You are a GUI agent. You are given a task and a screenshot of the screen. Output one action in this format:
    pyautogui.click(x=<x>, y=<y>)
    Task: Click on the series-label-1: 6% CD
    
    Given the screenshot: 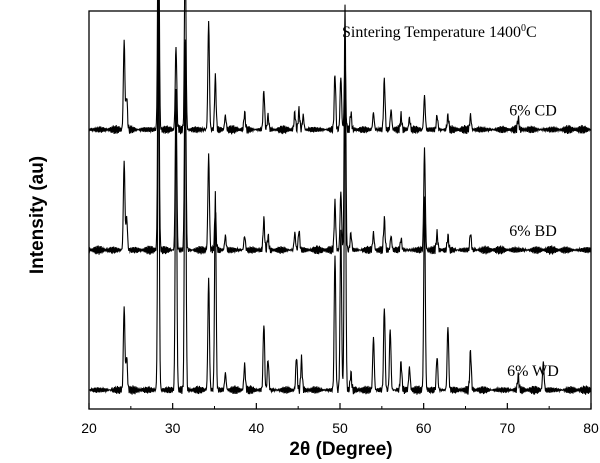 What is the action you would take?
    pyautogui.click(x=533, y=111)
    